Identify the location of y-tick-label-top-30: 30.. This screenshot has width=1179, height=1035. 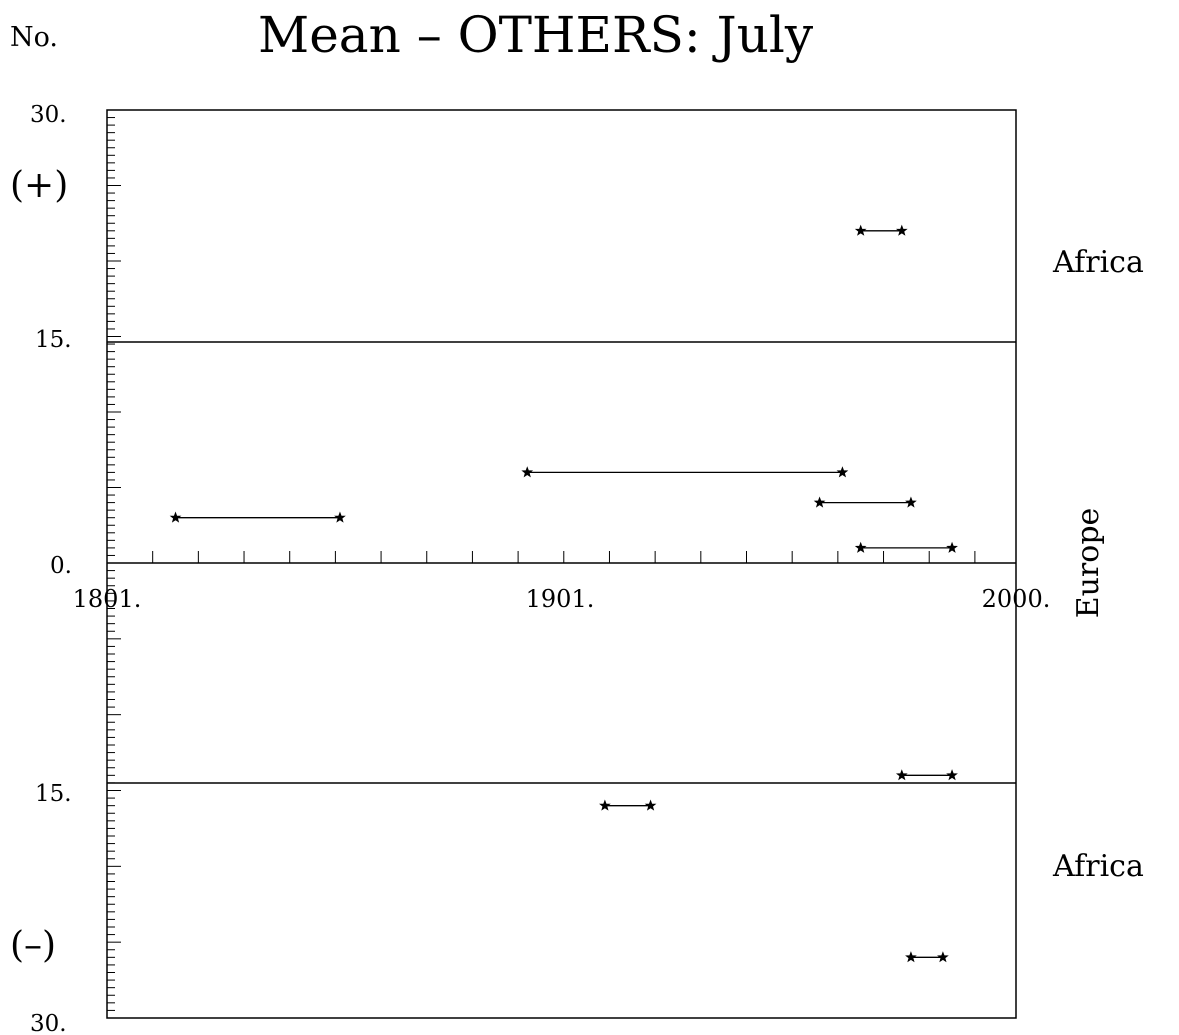
(48, 115).